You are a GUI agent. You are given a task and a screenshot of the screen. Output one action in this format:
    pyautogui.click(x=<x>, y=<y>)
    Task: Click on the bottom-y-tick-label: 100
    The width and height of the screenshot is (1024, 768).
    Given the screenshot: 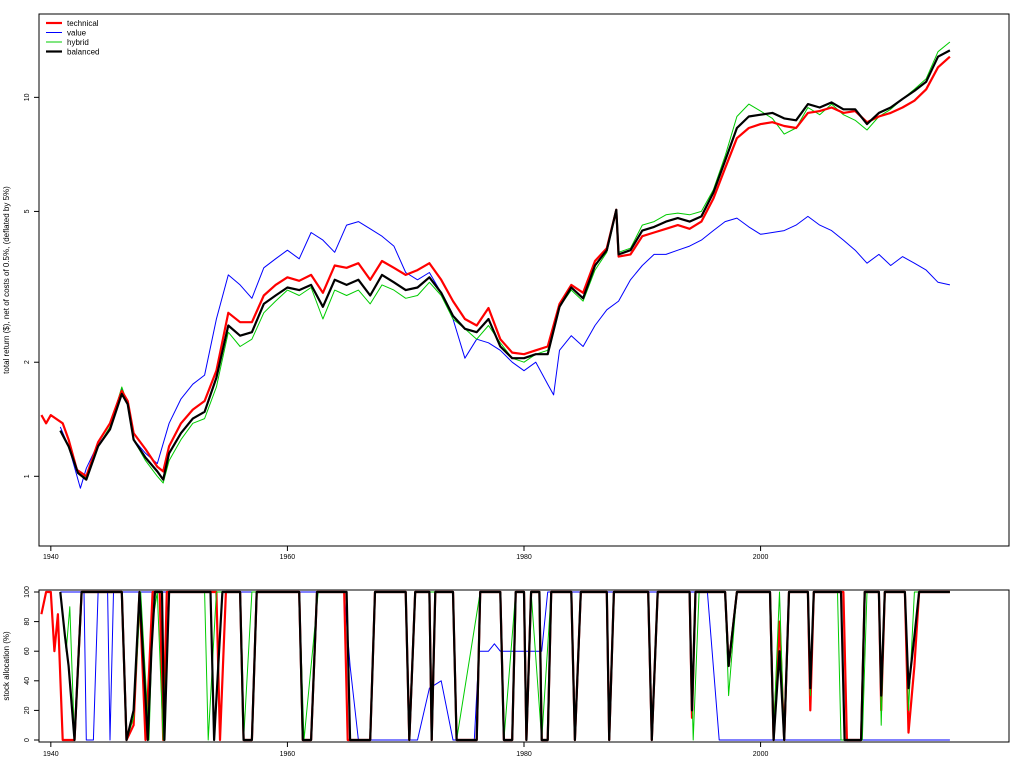 What is the action you would take?
    pyautogui.click(x=27, y=592)
    